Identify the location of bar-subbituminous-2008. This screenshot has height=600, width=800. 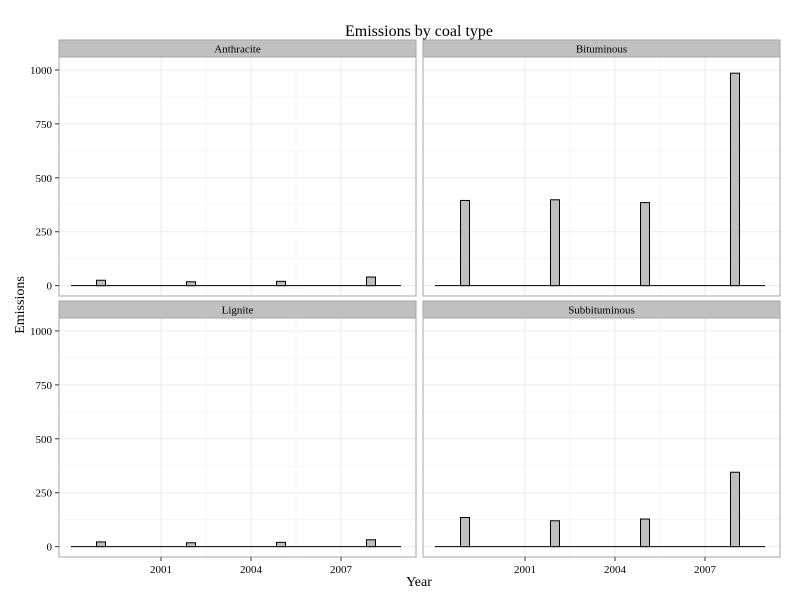
(735, 509).